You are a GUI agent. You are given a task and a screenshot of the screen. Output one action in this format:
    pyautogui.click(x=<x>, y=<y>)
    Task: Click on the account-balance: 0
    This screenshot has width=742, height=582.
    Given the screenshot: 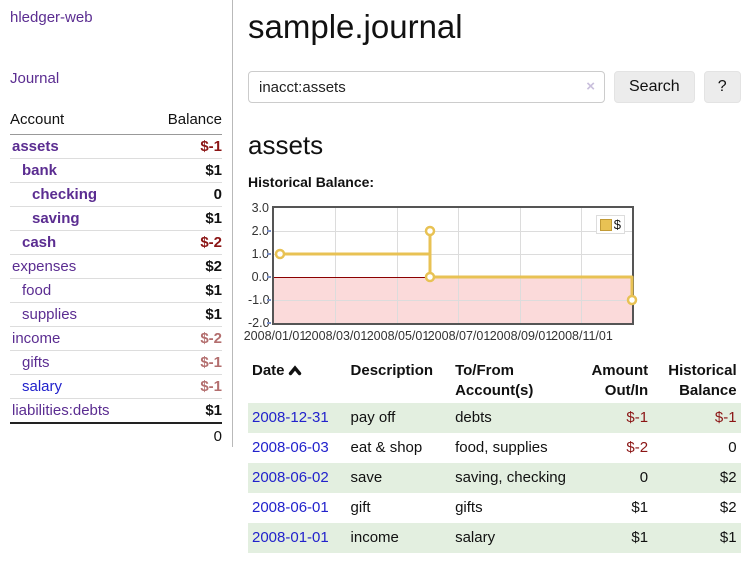 What is the action you would take?
    pyautogui.click(x=184, y=194)
    